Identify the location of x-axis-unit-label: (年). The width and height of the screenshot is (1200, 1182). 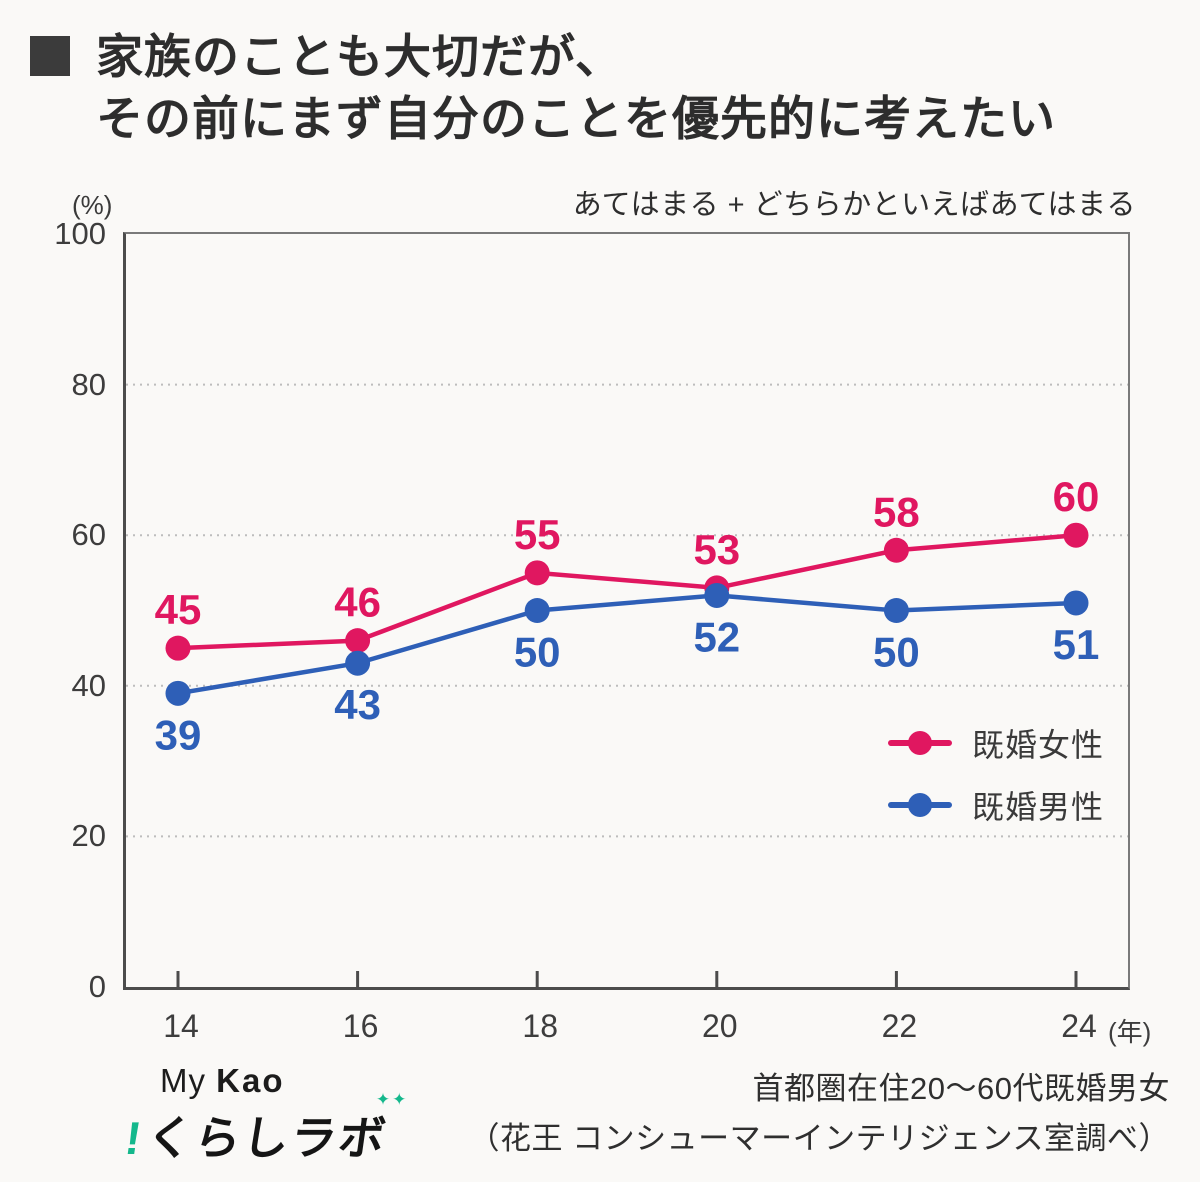
(1130, 1032).